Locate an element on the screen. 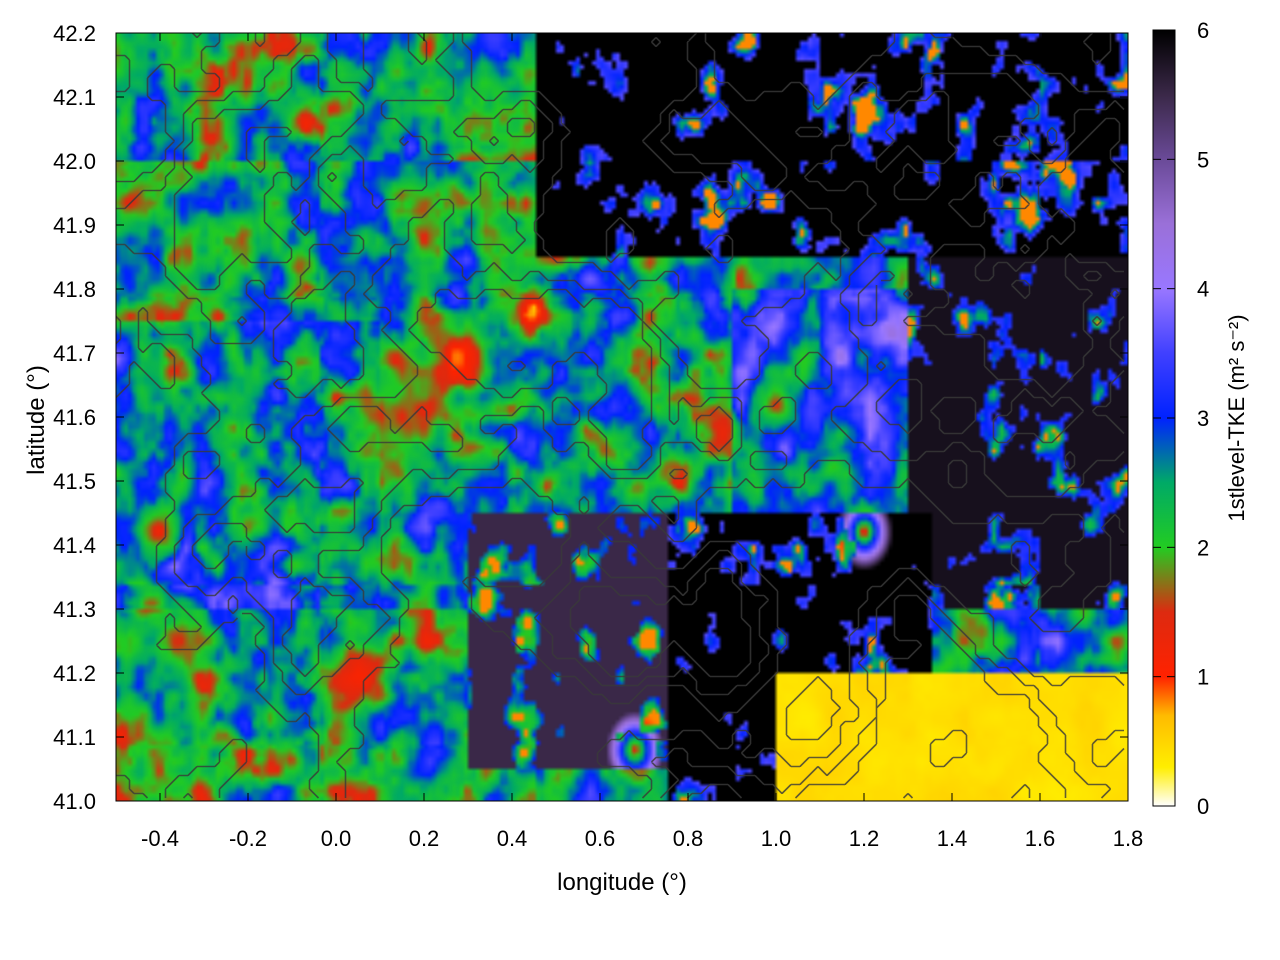 This screenshot has height=960, width=1280. colorbar: 0 1 2 3 4 5 6 1stlevel-TKE (m² s⁻²) is located at coordinates (1200, 418).